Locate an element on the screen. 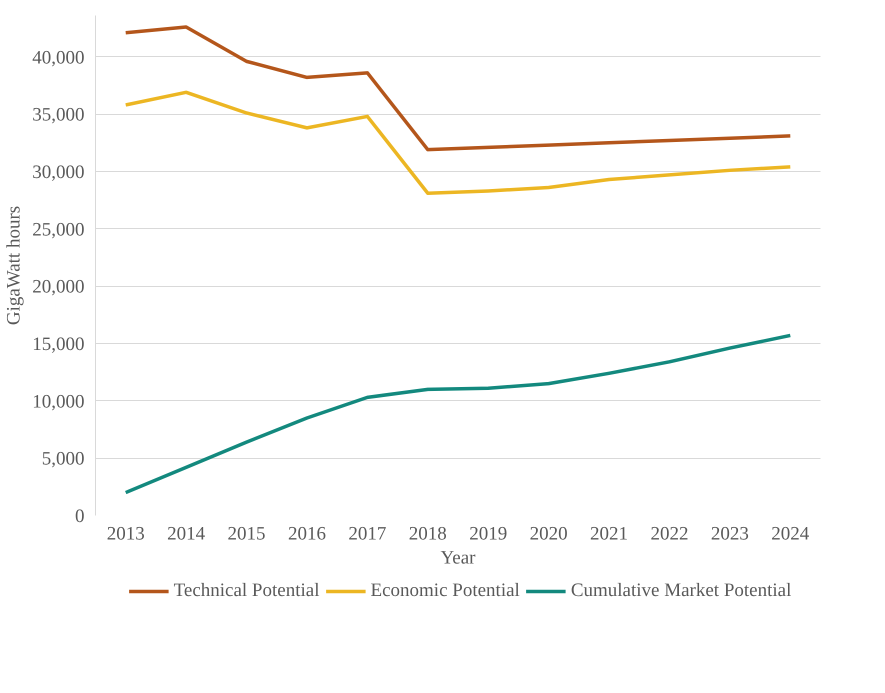 The width and height of the screenshot is (885, 693). y-tick-label: 35,000 is located at coordinates (58, 115).